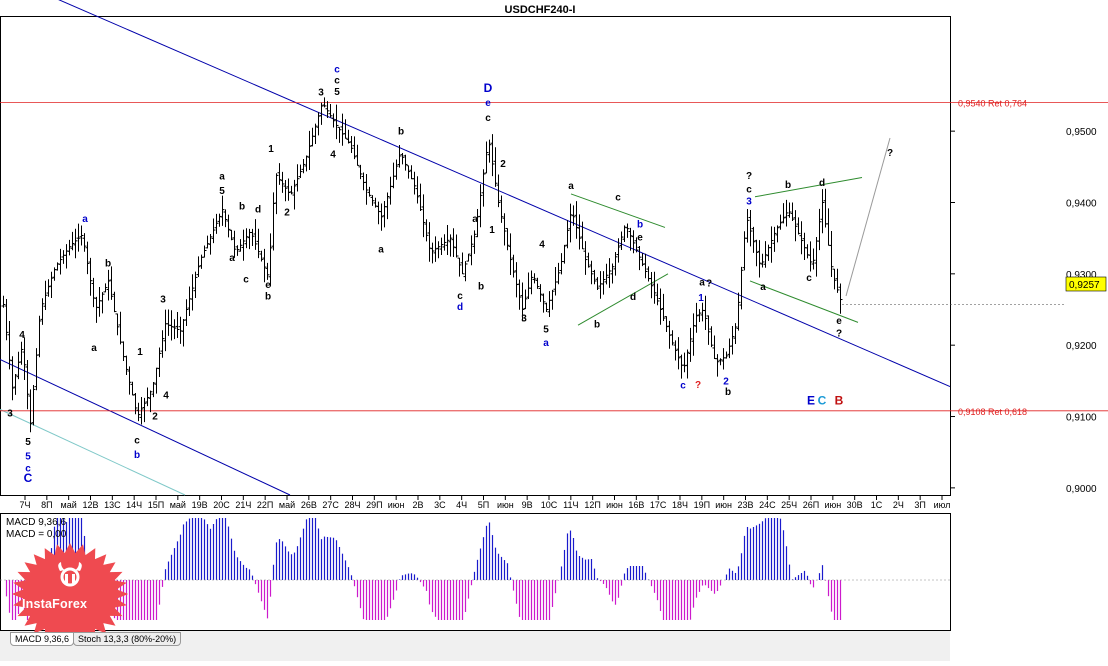 The image size is (1108, 666). I want to click on date-tick-label: 8П, so click(46, 505).